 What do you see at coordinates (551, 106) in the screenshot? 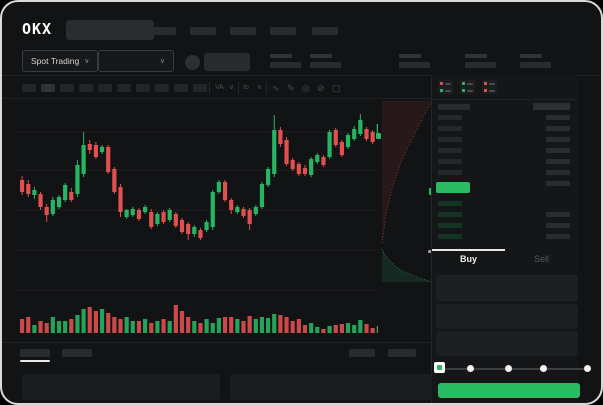
I see `order-book-header-amount` at bounding box center [551, 106].